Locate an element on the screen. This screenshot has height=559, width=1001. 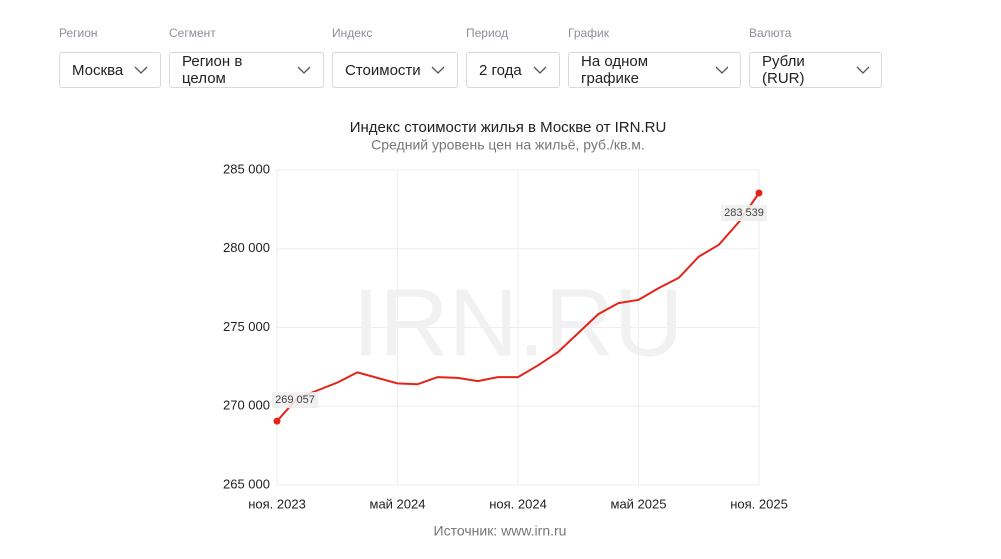
filter: Регион Москва is located at coordinates (110, 57).